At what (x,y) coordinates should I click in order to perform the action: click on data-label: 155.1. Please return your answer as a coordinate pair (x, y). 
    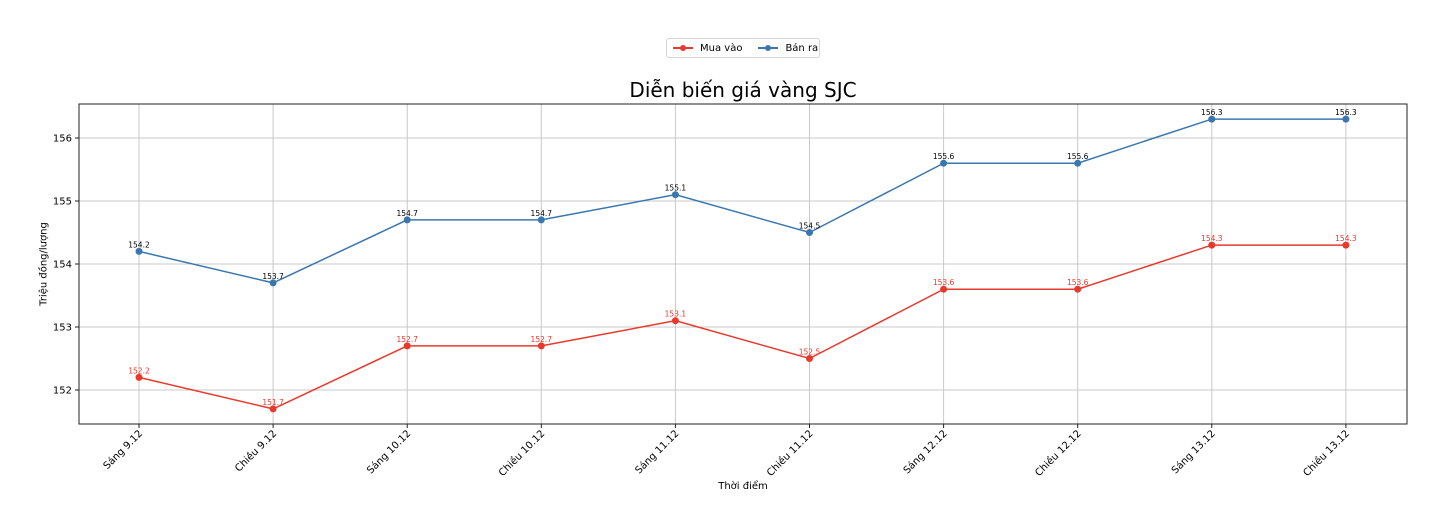
    Looking at the image, I should click on (676, 188).